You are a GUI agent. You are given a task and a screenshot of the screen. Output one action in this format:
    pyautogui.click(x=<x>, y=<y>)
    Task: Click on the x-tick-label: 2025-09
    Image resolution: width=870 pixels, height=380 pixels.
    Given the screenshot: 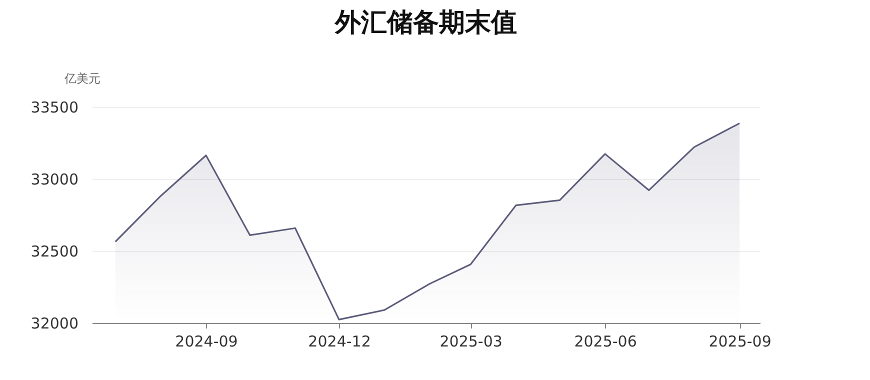 What is the action you would take?
    pyautogui.click(x=740, y=341)
    